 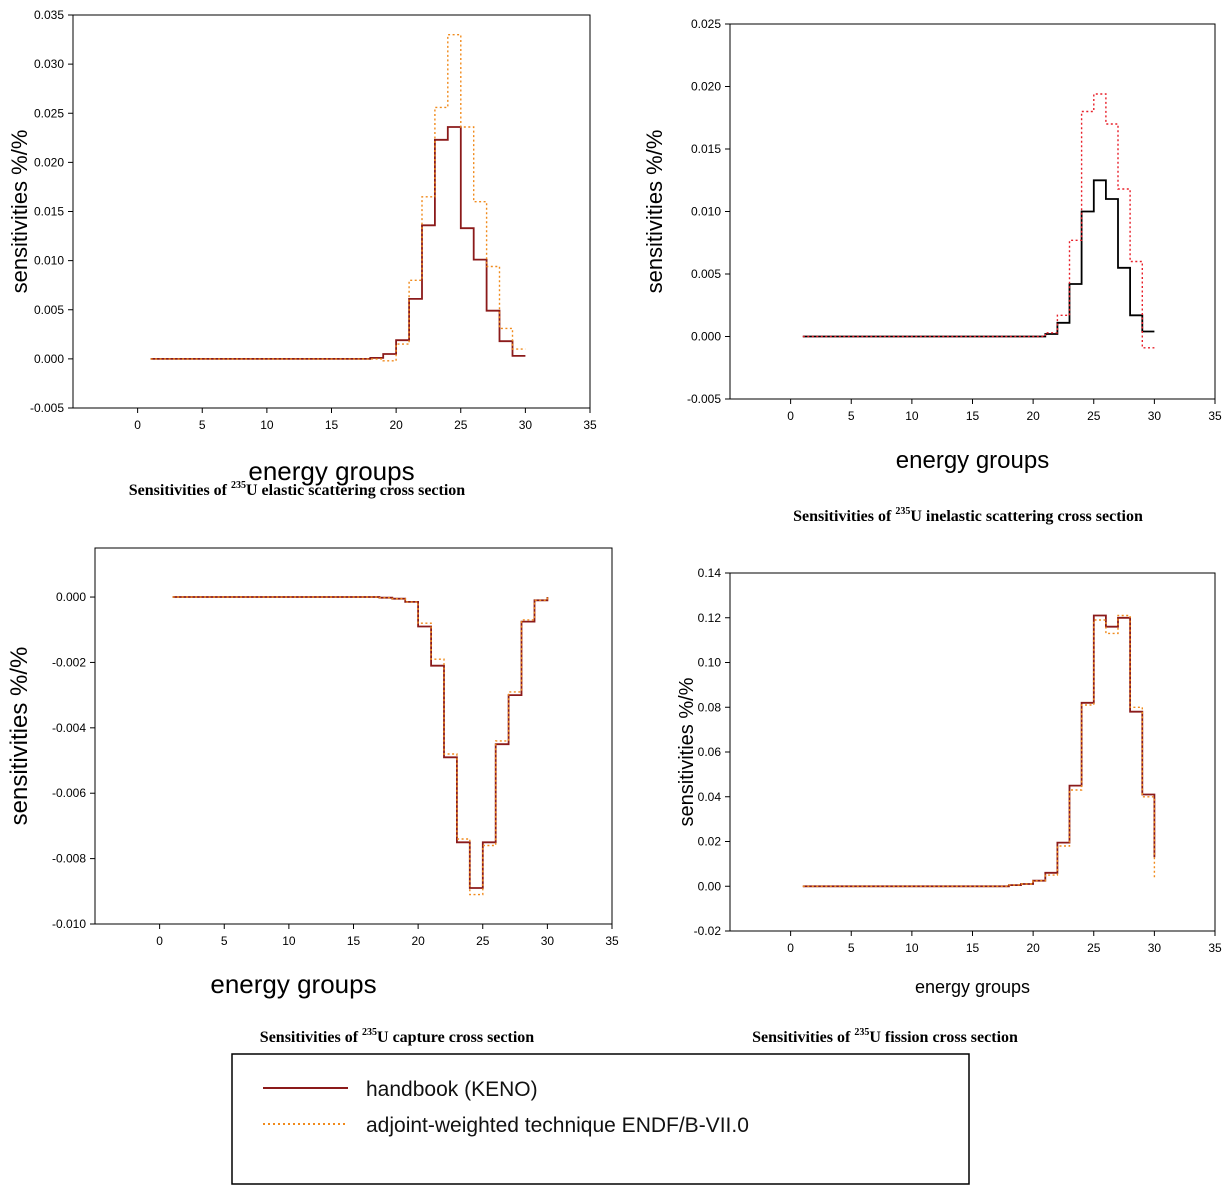 I want to click on y-tick-label: 0.005, so click(x=706, y=274).